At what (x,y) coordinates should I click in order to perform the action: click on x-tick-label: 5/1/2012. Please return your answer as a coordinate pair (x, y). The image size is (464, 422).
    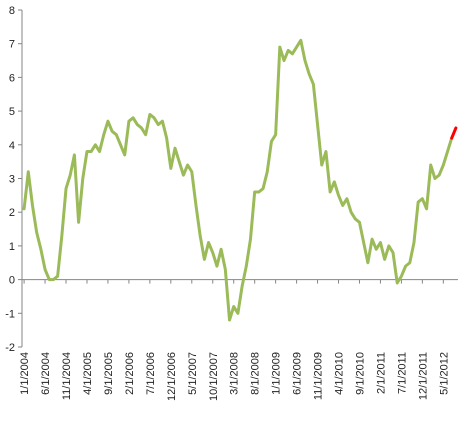
    Looking at the image, I should click on (444, 373).